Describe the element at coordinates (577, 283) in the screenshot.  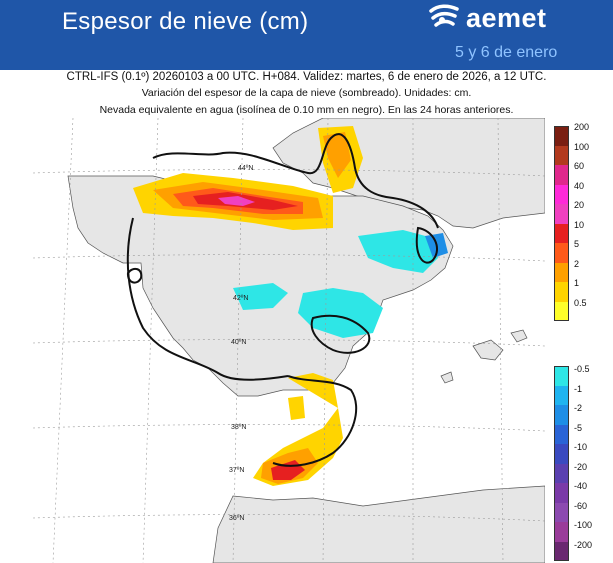
I see `pos-tick-label: 1` at that location.